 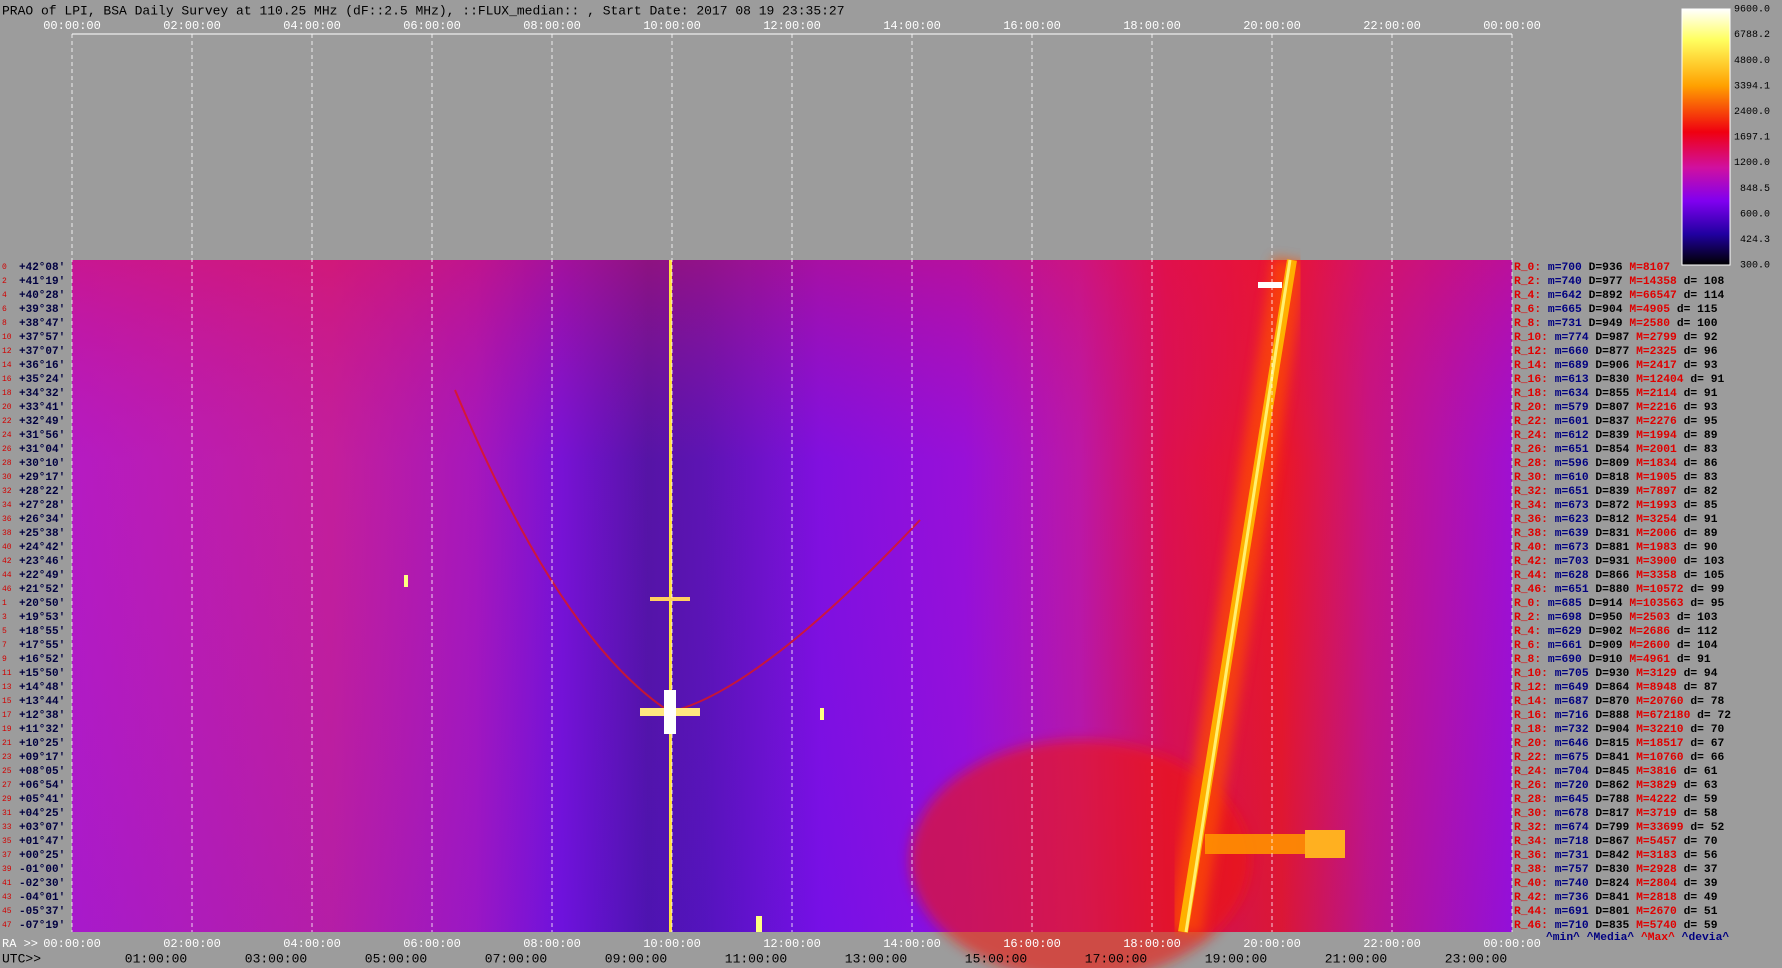 I want to click on stat-m: M=3719, so click(x=1656, y=814).